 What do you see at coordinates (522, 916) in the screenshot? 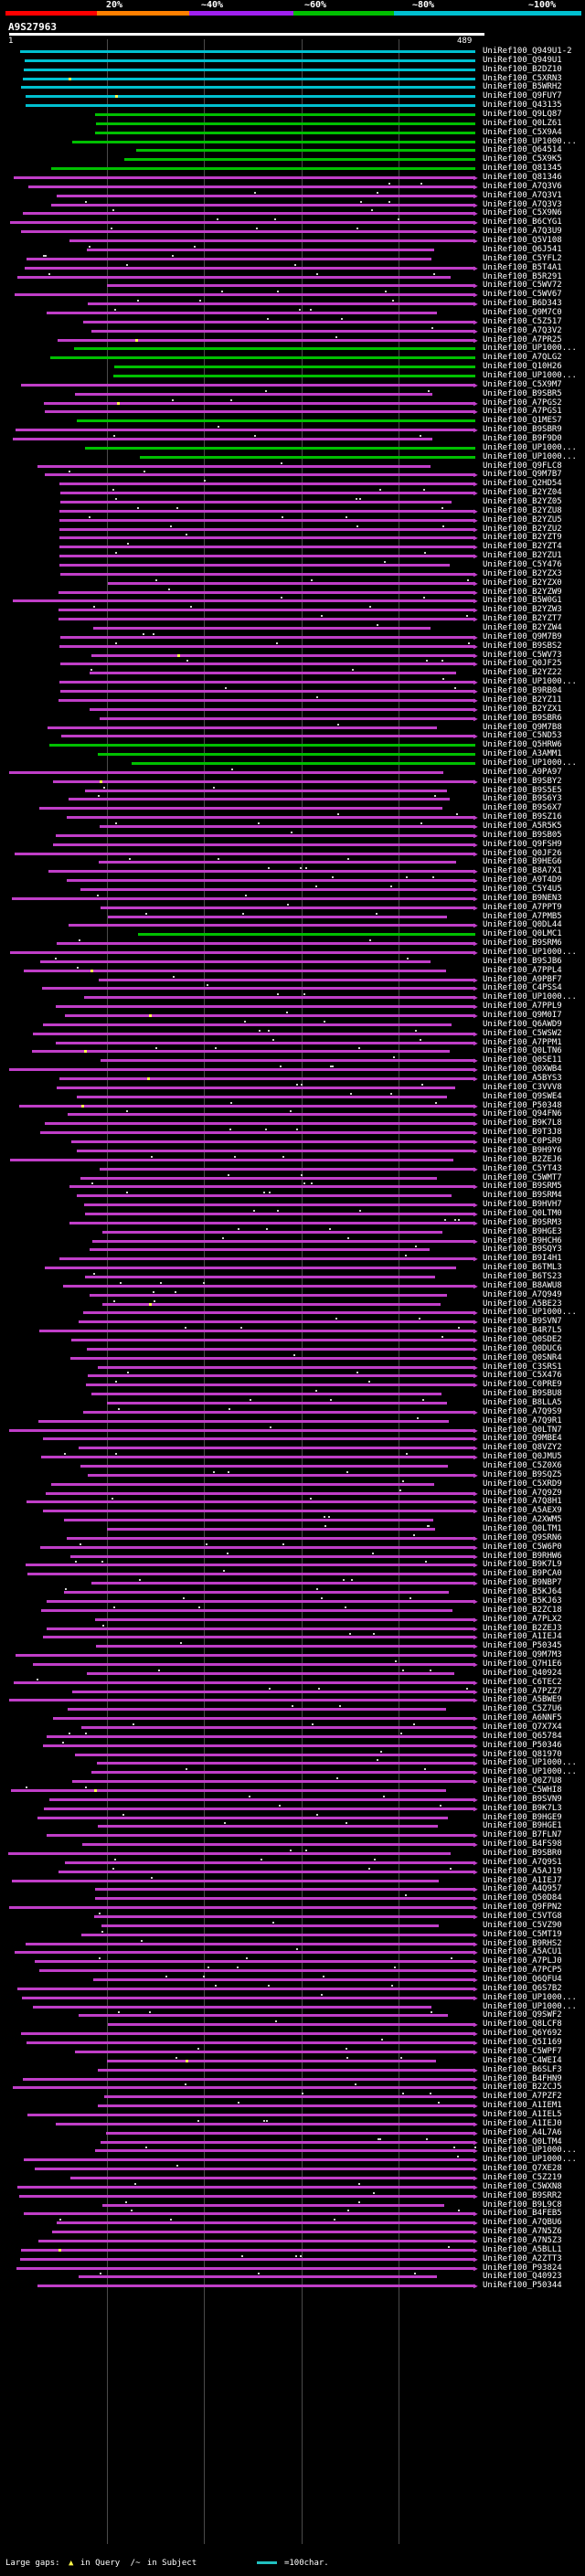
I see `hit-accession-label: UniRef100_A7PMB5` at bounding box center [522, 916].